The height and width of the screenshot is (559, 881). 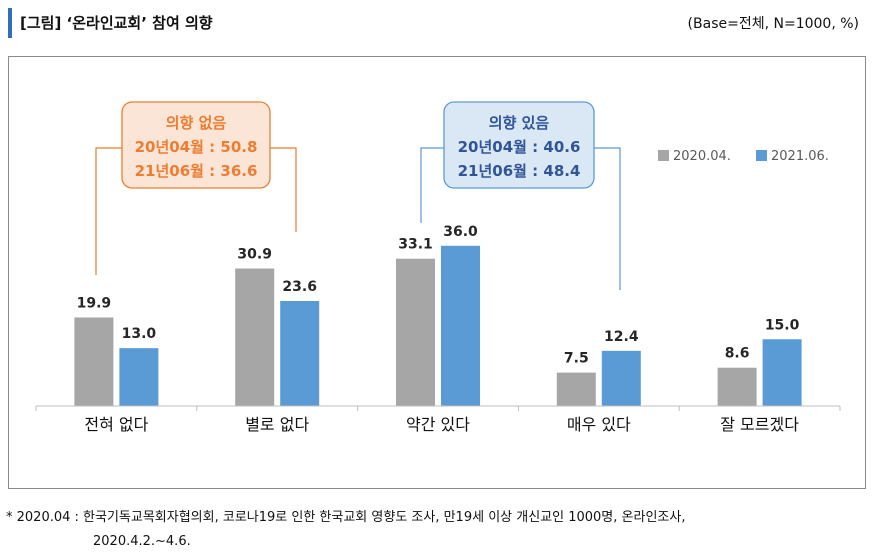 I want to click on value-label-2020-3: 7.5, so click(x=576, y=359).